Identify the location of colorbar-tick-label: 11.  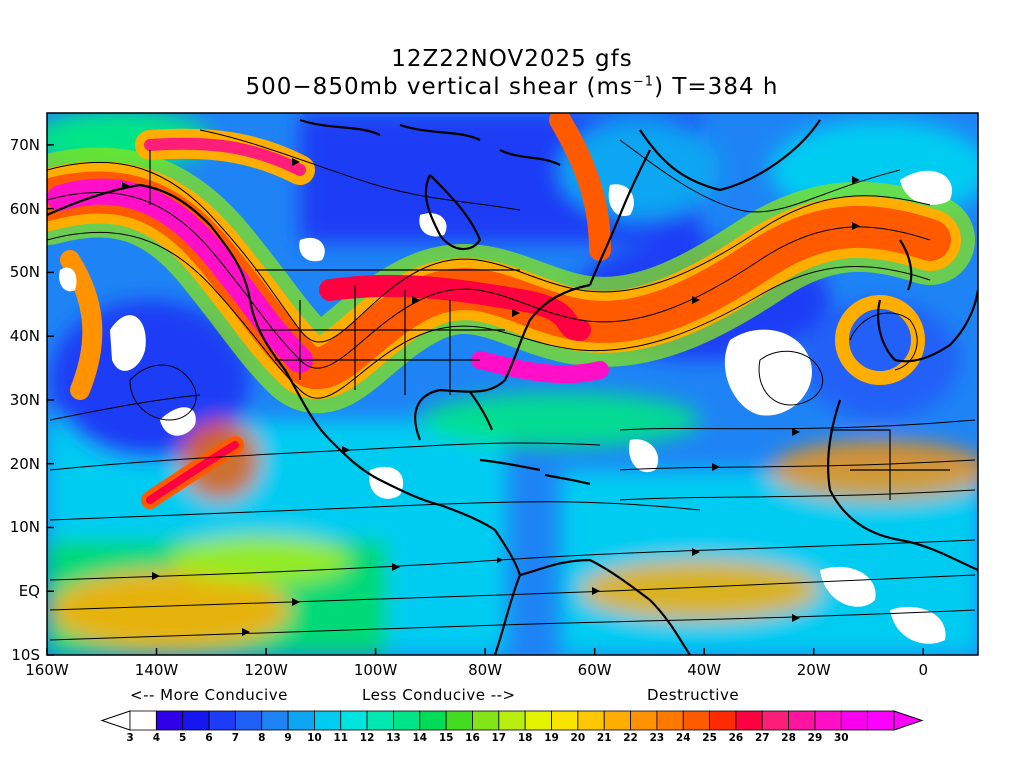
(341, 738).